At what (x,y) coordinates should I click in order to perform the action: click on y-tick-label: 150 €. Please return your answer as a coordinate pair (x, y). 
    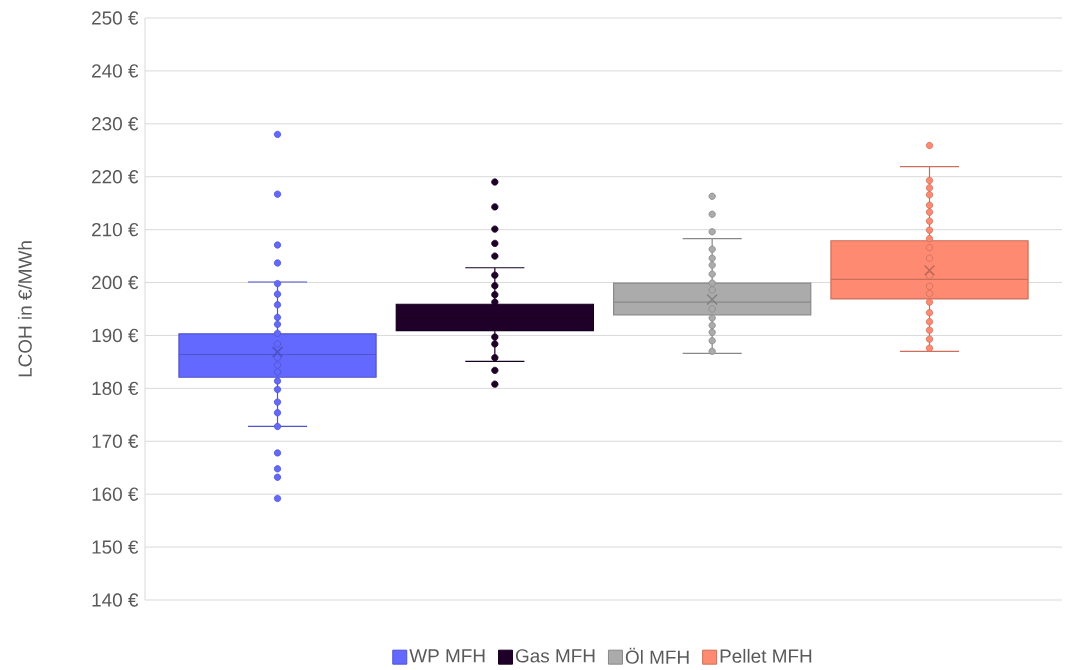
    Looking at the image, I should click on (115, 547).